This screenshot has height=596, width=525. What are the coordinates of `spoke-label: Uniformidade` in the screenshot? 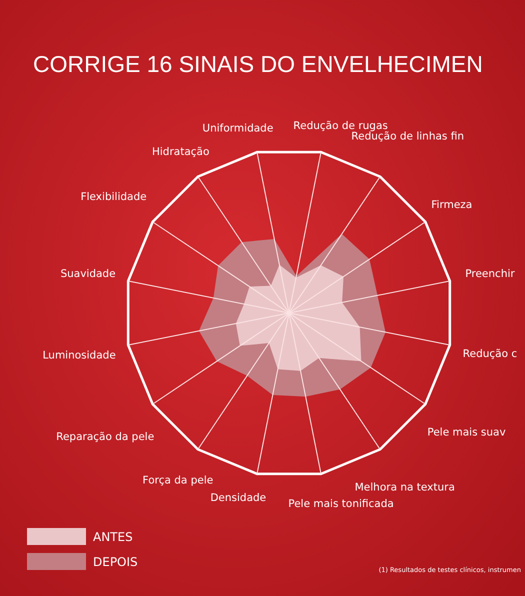 It's located at (238, 128).